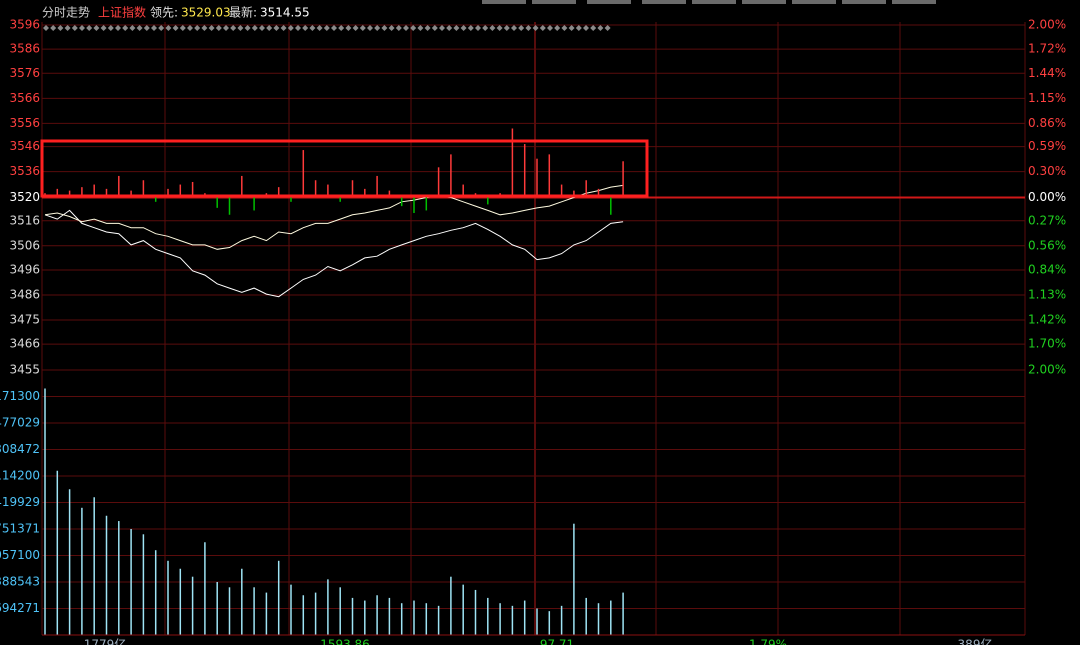 The width and height of the screenshot is (1080, 645). What do you see at coordinates (20, 529) in the screenshot?
I see `y-tick-label: 751371` at bounding box center [20, 529].